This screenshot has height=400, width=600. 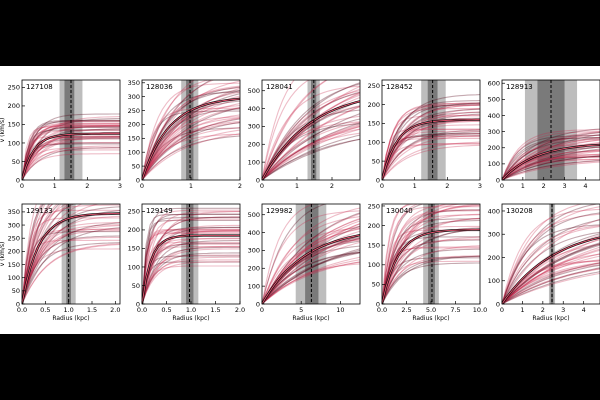 I want to click on y-tick-label: 400, so click(x=494, y=211).